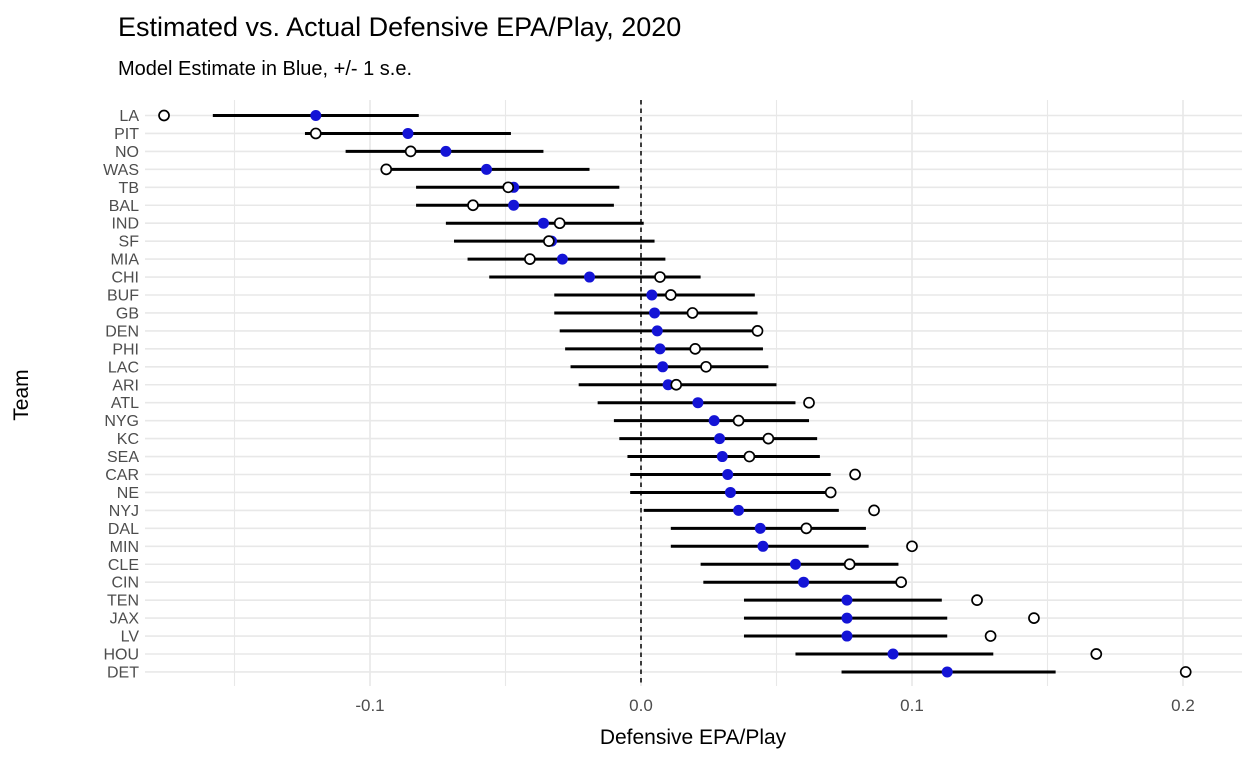 The image size is (1248, 768). I want to click on actual-circle-IND, so click(559, 223).